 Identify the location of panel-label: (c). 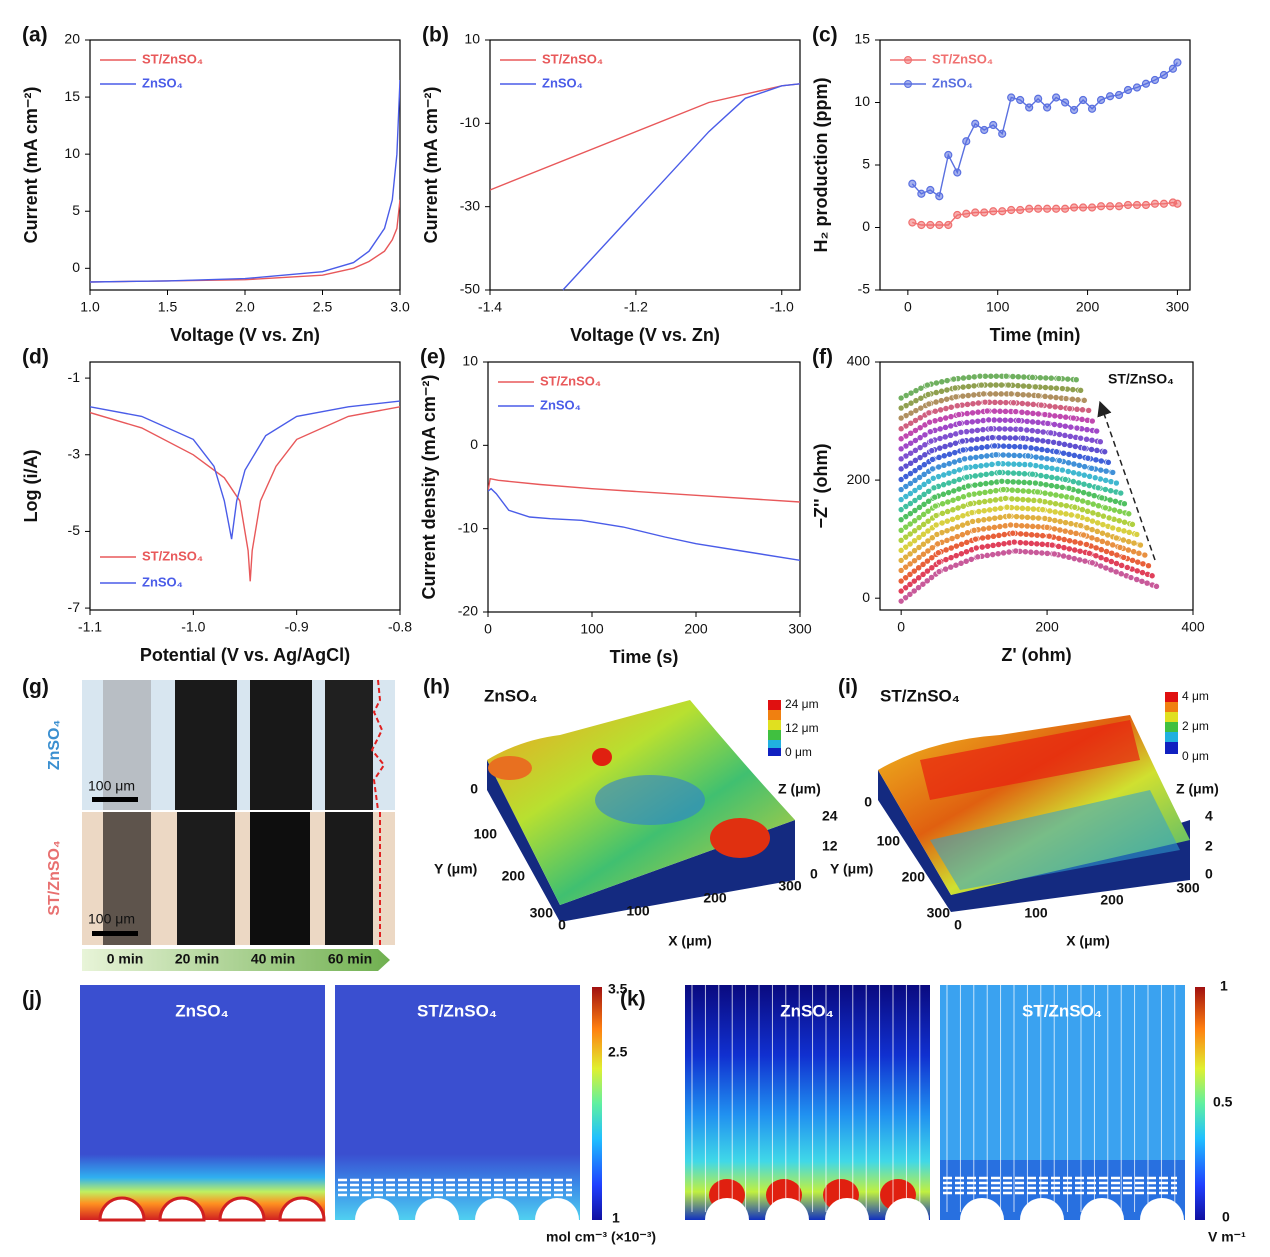
(825, 35).